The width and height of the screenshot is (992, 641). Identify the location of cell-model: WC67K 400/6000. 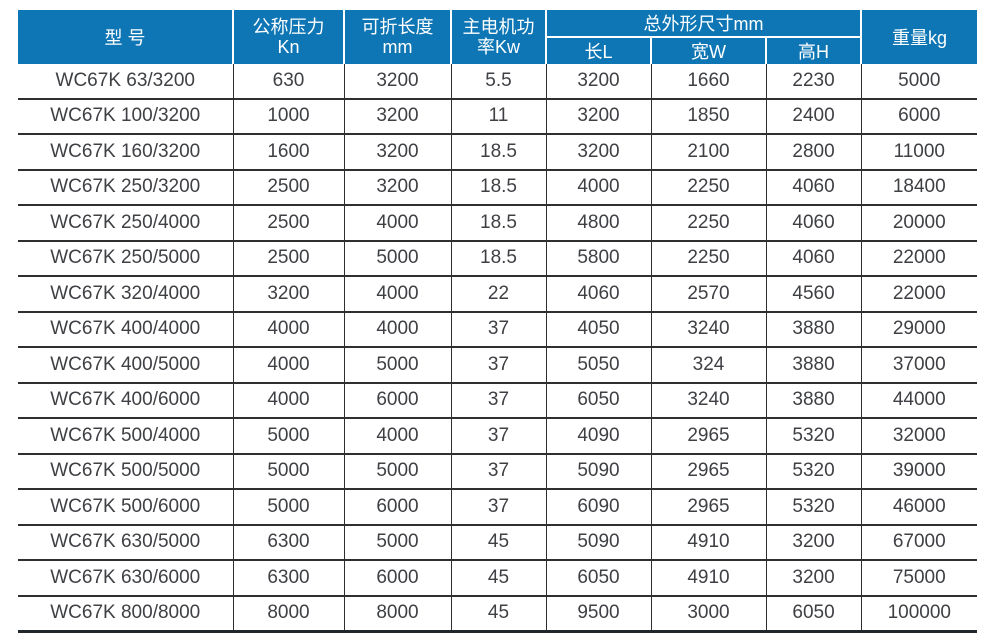
(125, 400).